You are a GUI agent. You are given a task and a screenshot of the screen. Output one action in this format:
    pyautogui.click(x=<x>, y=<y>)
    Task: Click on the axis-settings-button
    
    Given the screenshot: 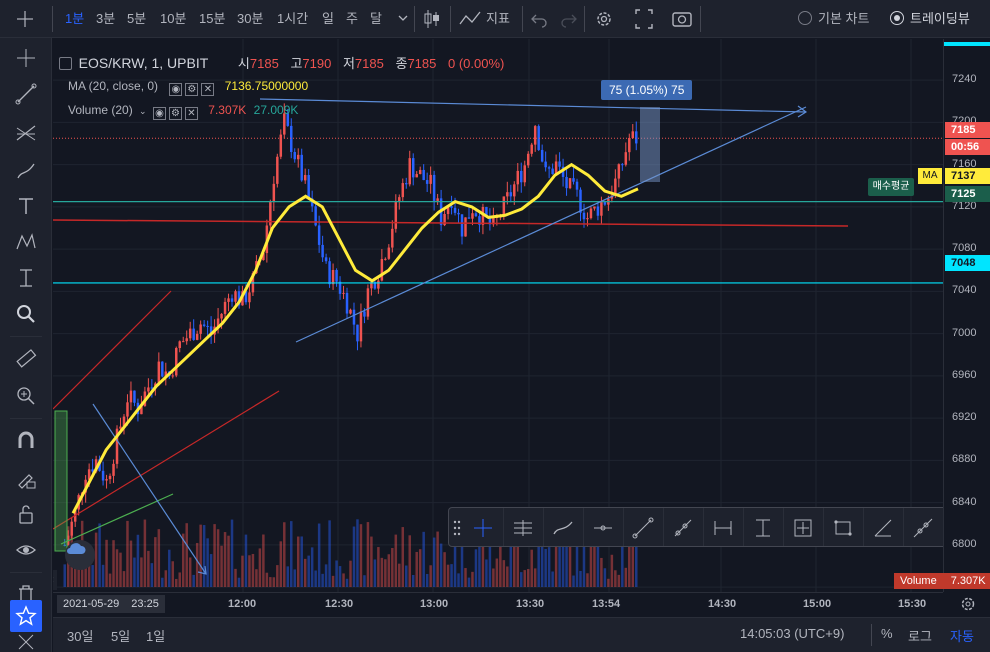 What is the action you would take?
    pyautogui.click(x=968, y=604)
    